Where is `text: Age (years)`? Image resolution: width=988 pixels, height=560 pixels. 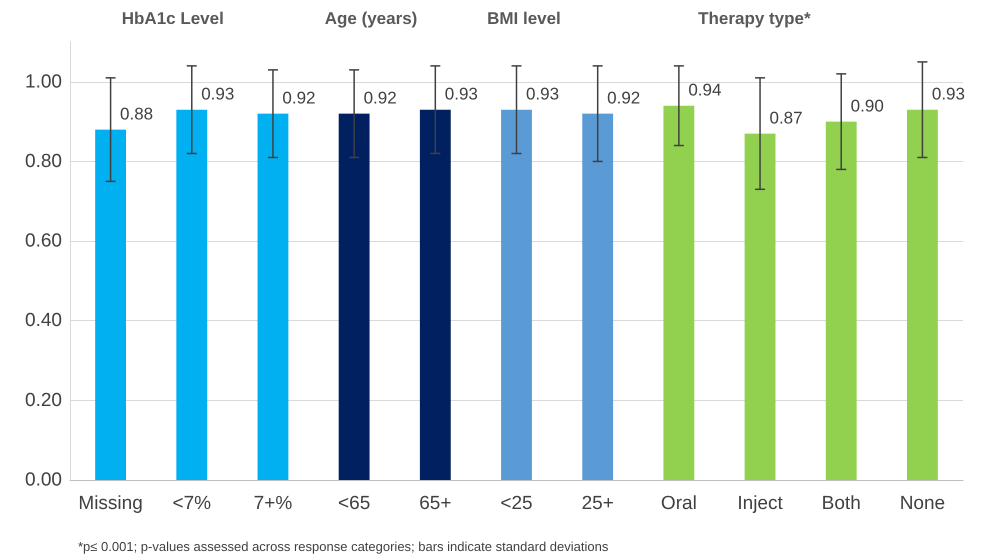 text: Age (years) is located at coordinates (371, 18).